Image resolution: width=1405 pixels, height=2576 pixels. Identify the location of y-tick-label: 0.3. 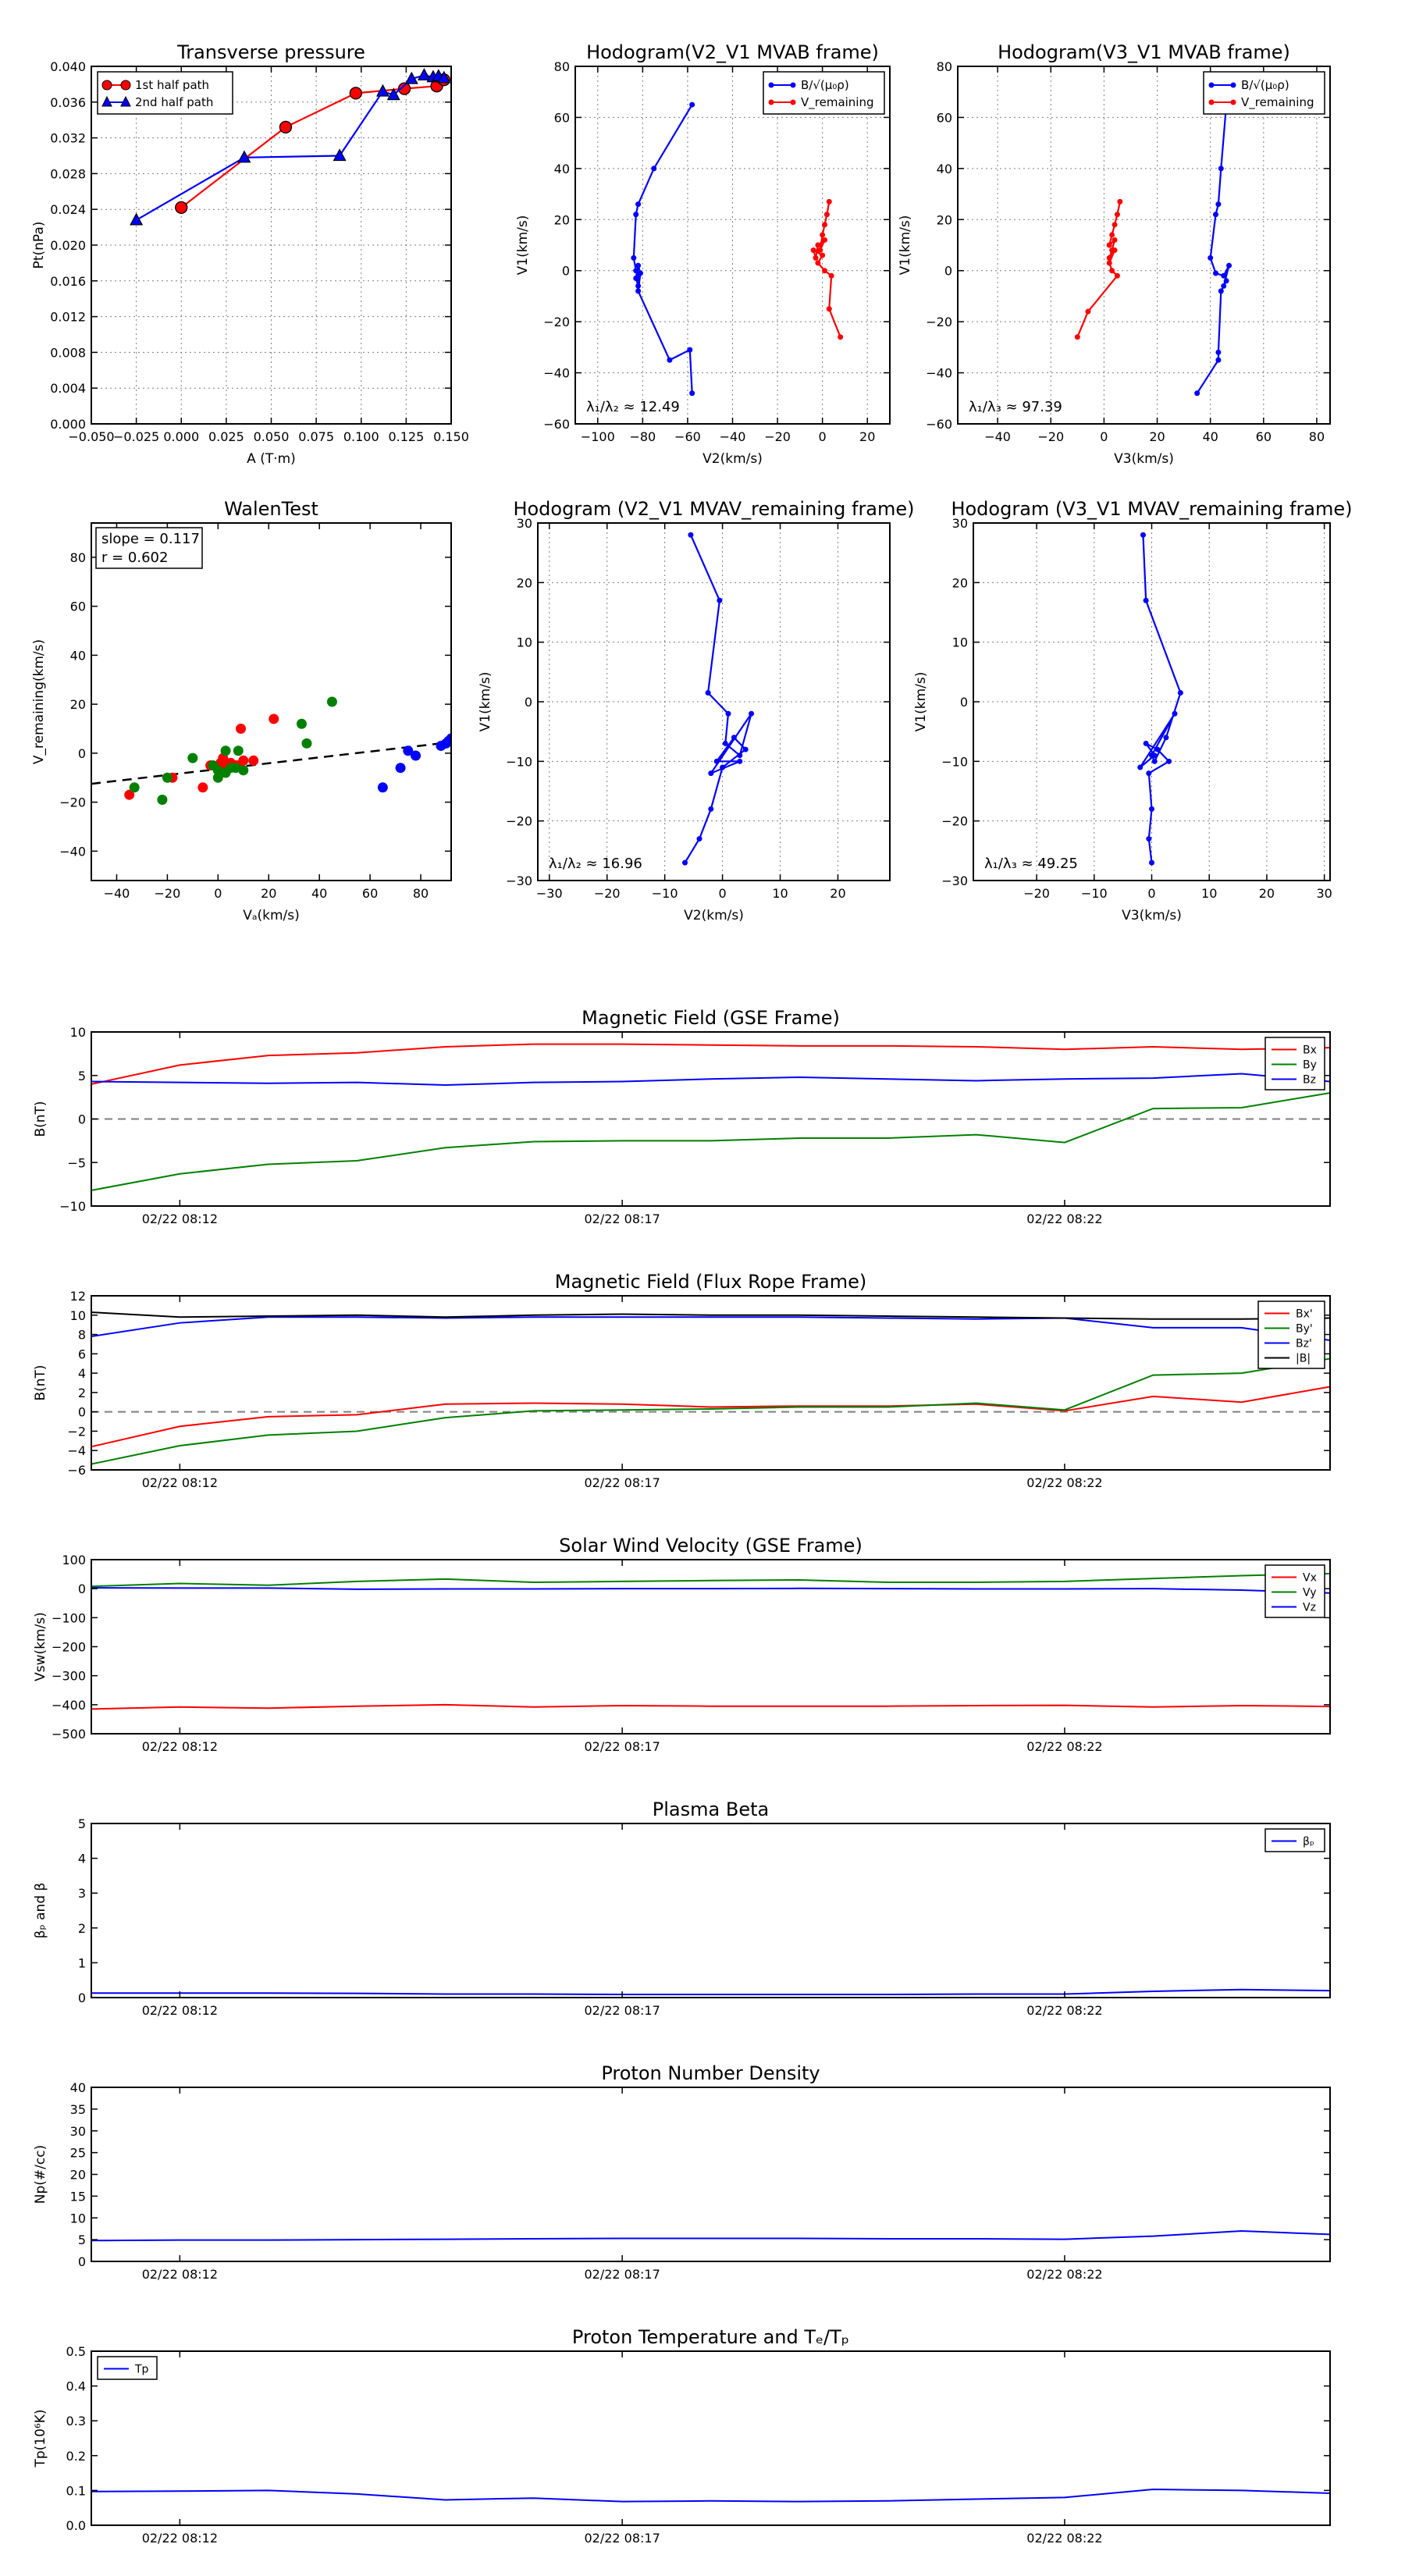
(76, 2421).